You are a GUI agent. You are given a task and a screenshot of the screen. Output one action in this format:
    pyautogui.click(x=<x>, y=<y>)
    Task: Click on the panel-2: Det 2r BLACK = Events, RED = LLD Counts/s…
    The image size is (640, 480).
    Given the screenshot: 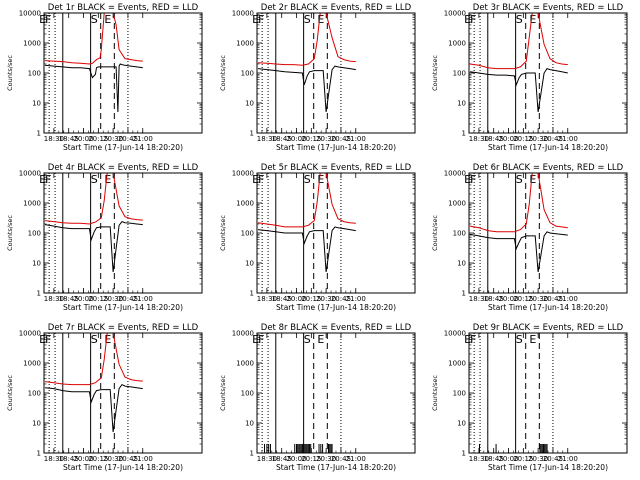 What is the action you would take?
    pyautogui.click(x=317, y=77)
    